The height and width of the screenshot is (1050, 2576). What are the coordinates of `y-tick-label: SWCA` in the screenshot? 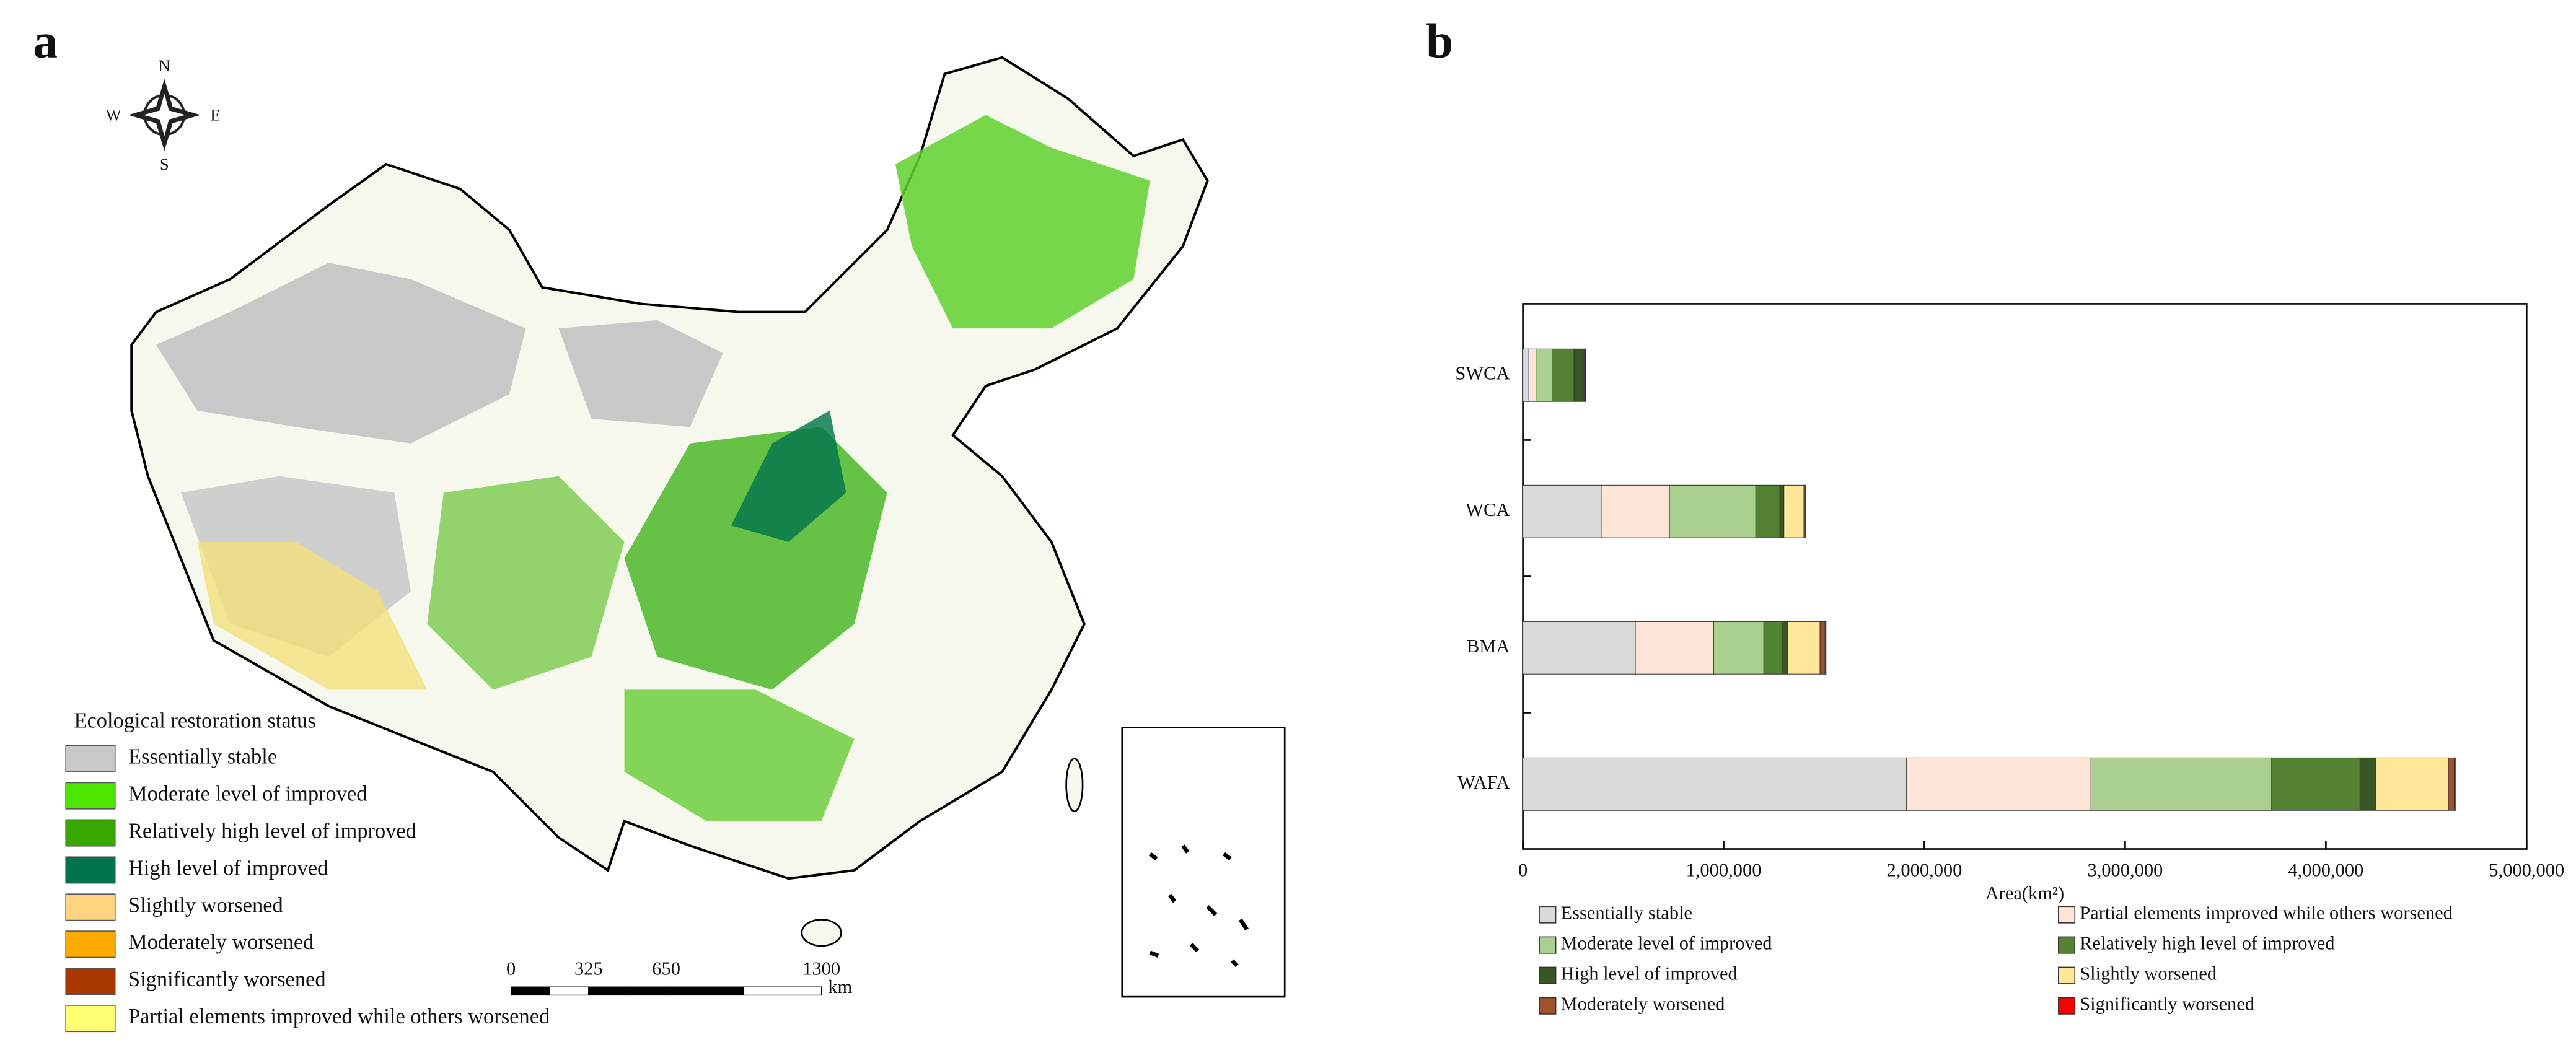 It's located at (1483, 373).